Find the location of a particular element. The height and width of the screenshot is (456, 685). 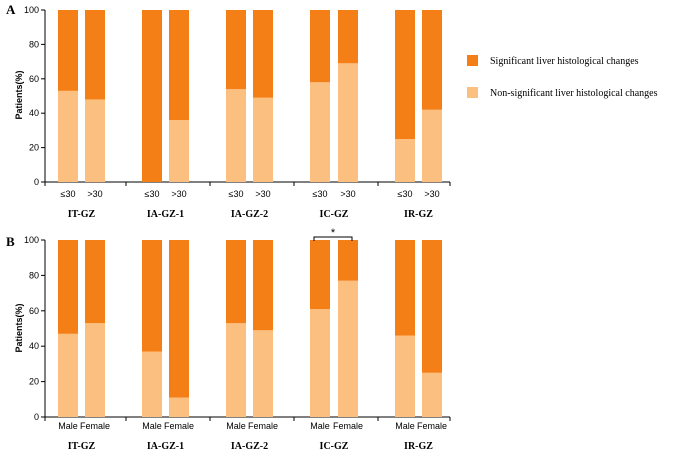

significance-bracket is located at coordinates (333, 238).